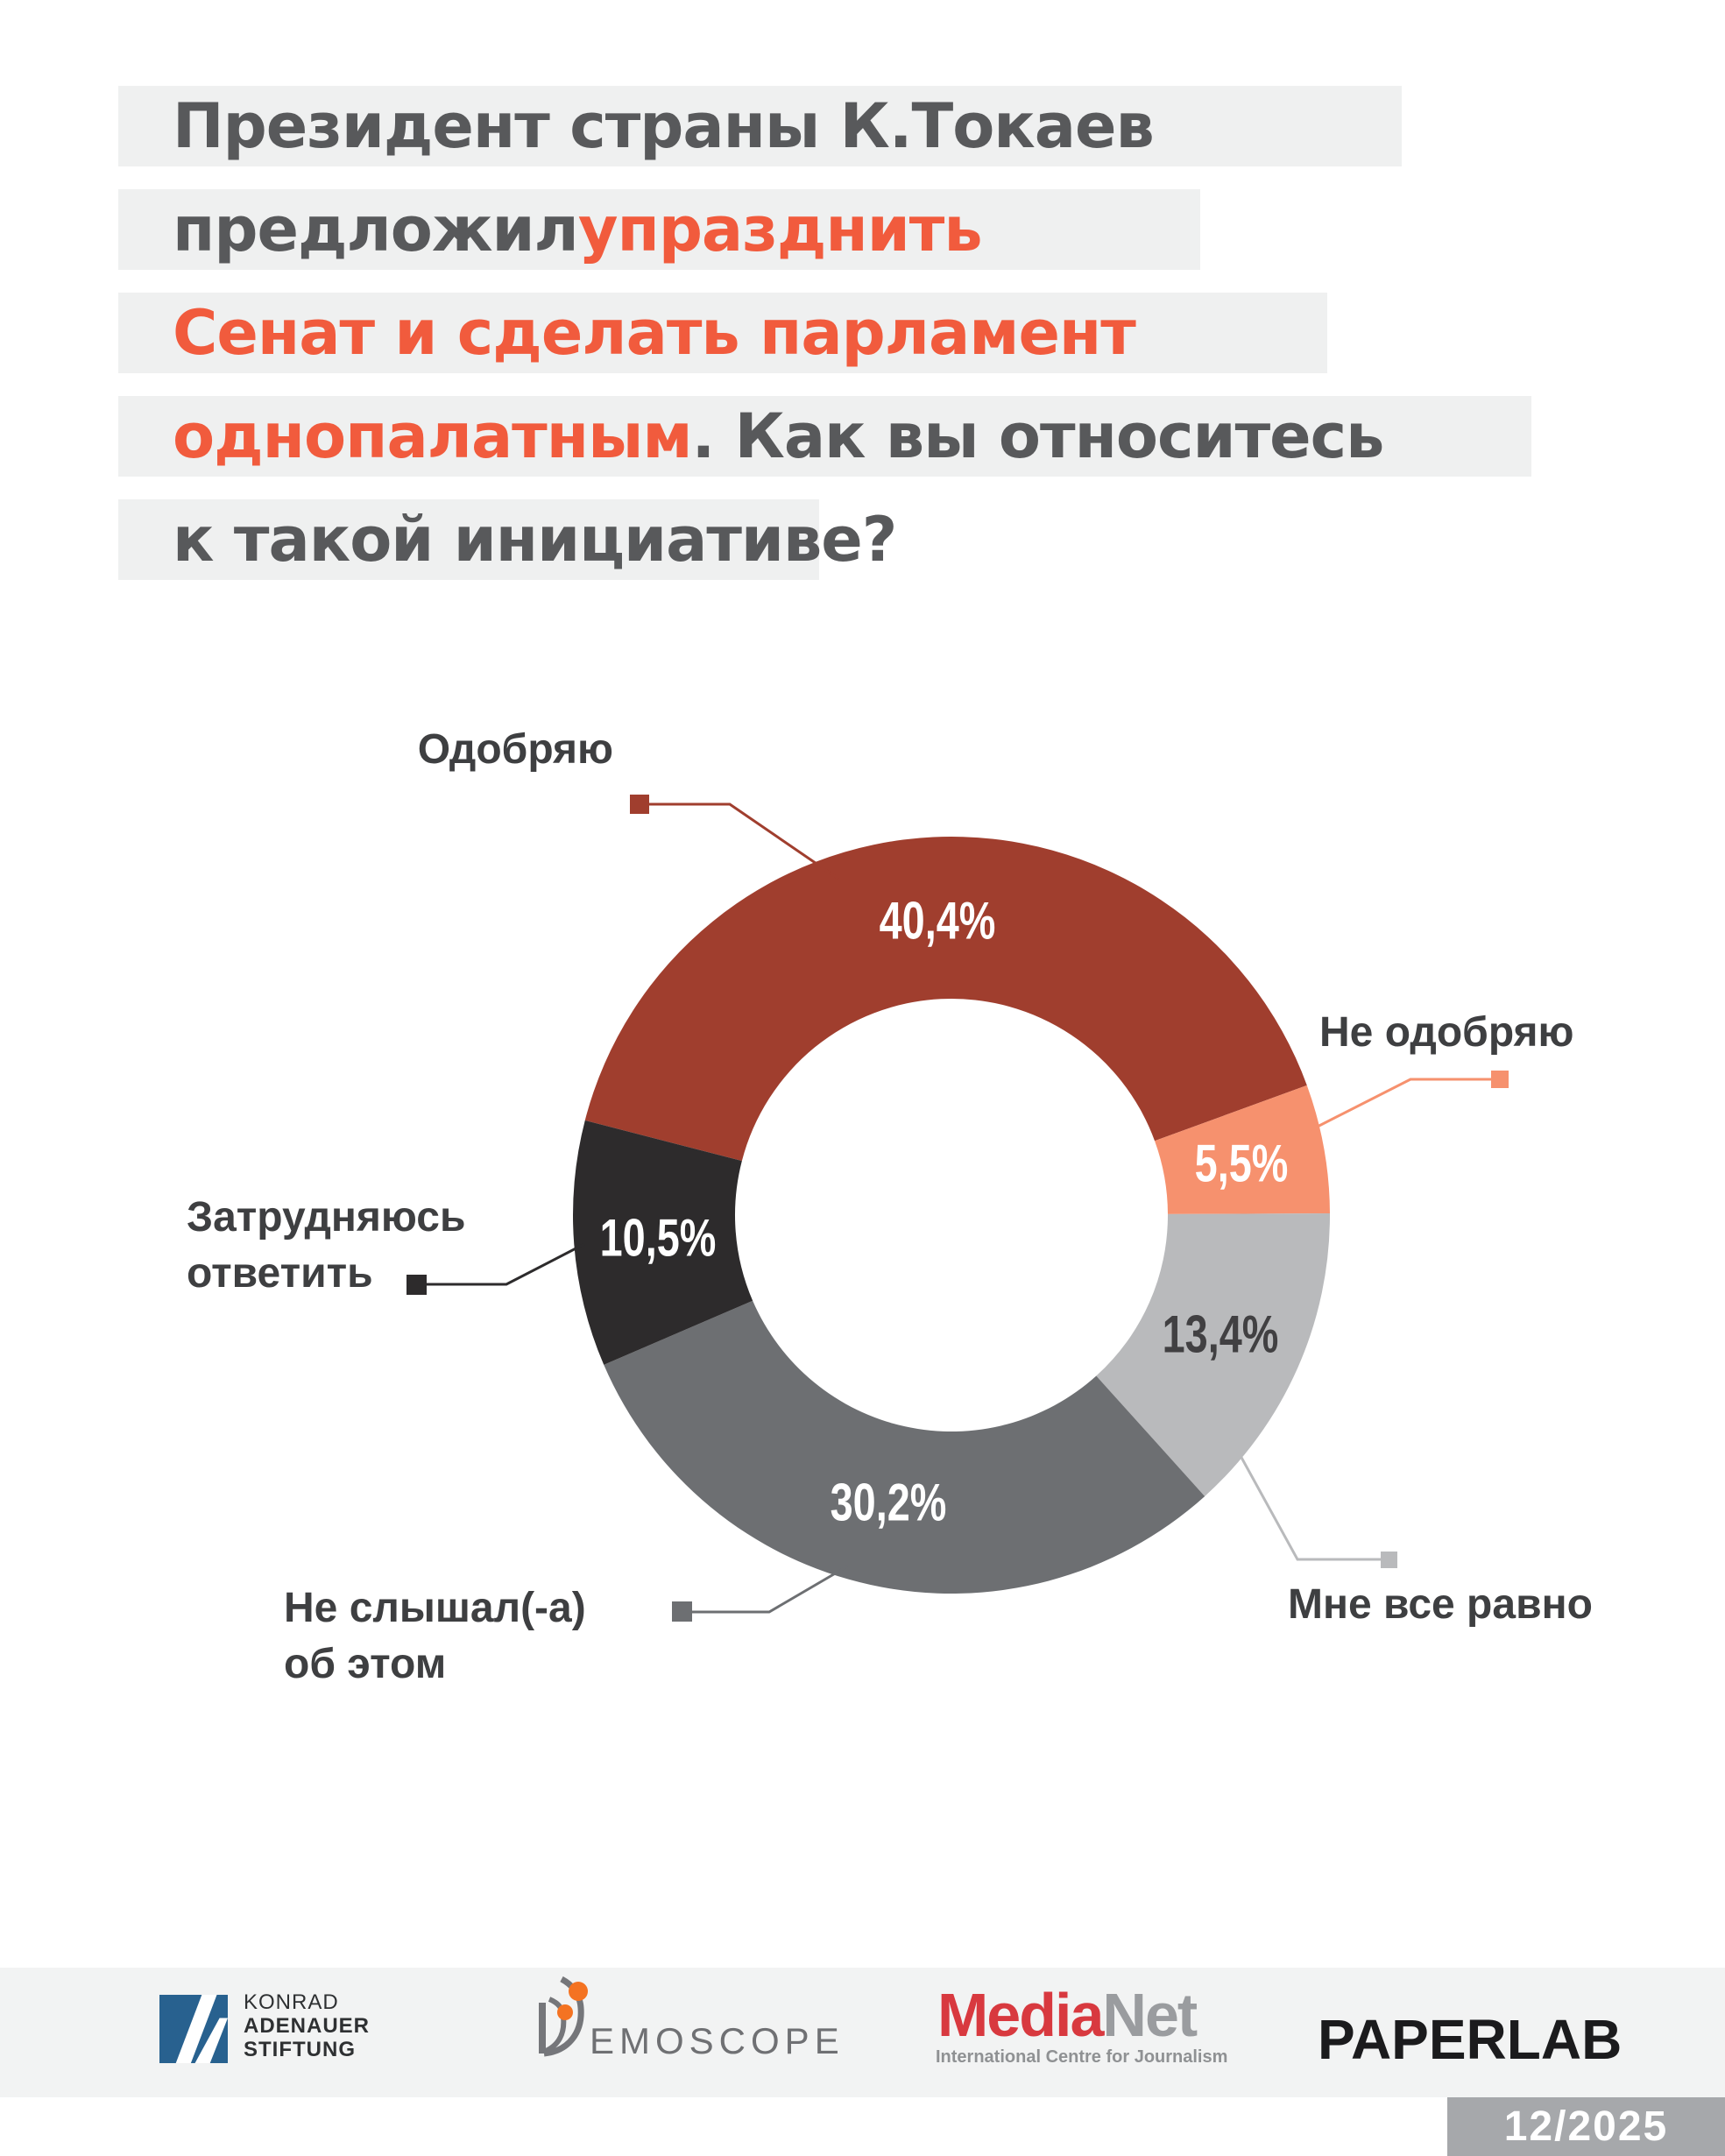  What do you see at coordinates (639, 805) in the screenshot?
I see `legend-marker-odobryayu` at bounding box center [639, 805].